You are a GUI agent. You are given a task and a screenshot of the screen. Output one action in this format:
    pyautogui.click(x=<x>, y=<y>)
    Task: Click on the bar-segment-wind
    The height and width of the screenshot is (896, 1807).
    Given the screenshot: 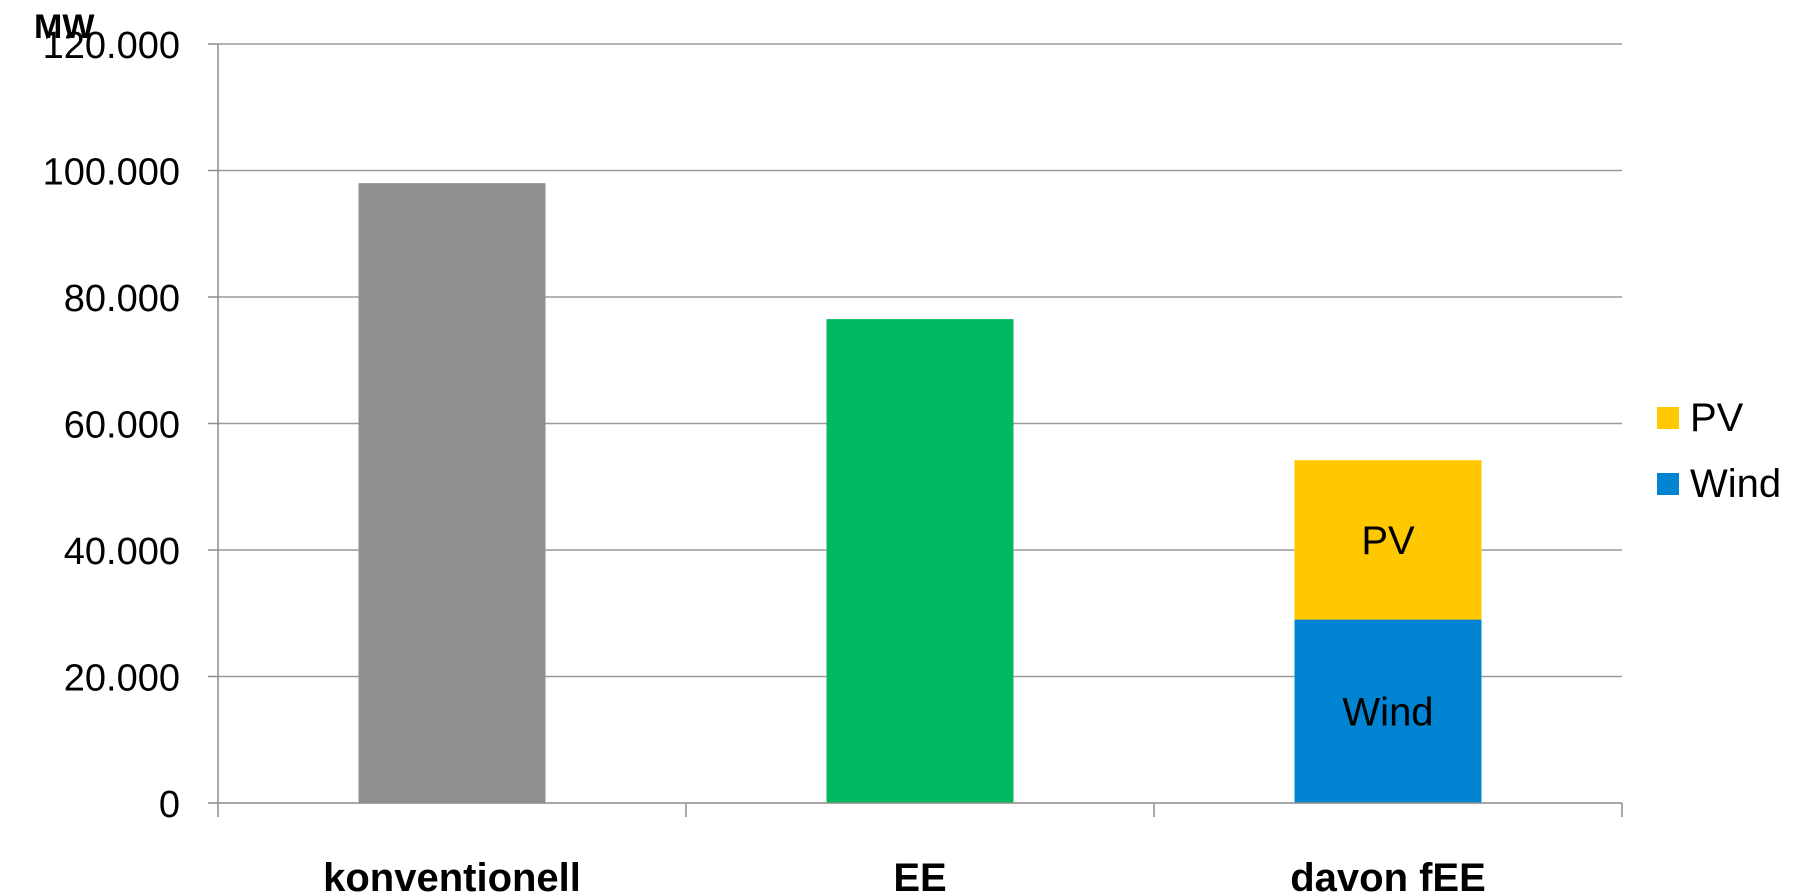 What is the action you would take?
    pyautogui.click(x=1388, y=711)
    